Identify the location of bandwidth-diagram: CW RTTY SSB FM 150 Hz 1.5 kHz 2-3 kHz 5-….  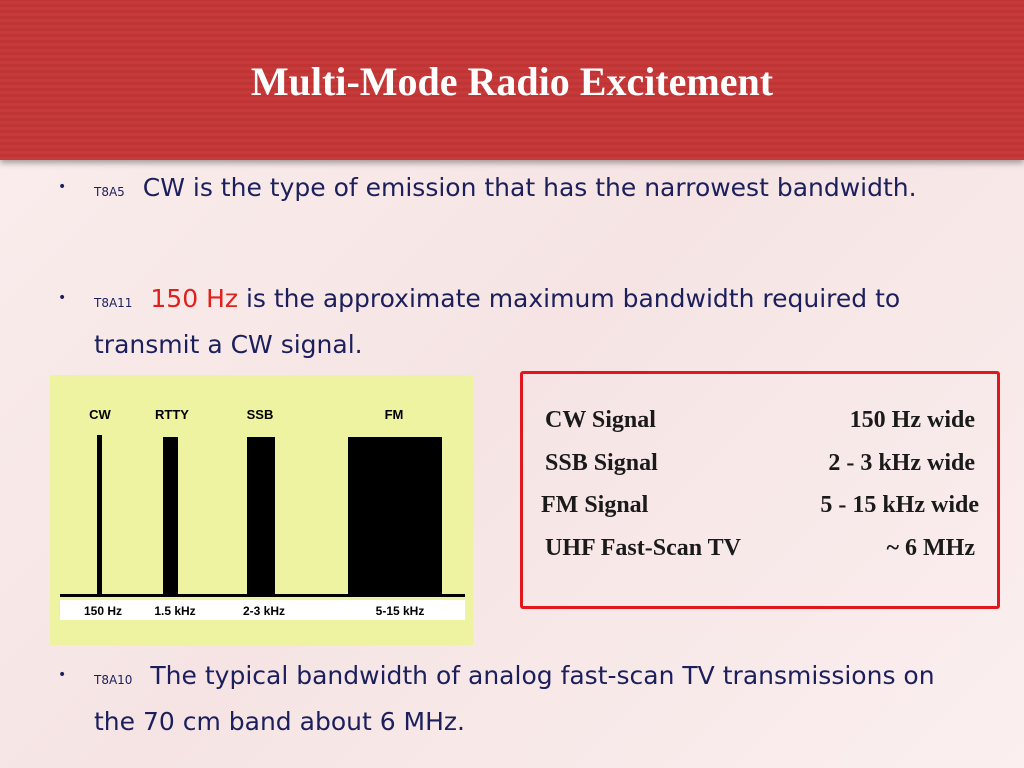
(261, 510).